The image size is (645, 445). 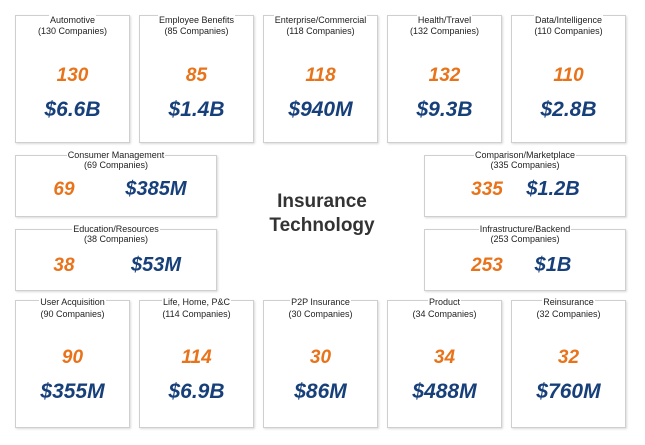 What do you see at coordinates (72, 109) in the screenshot?
I see `funding-value: $6.6B` at bounding box center [72, 109].